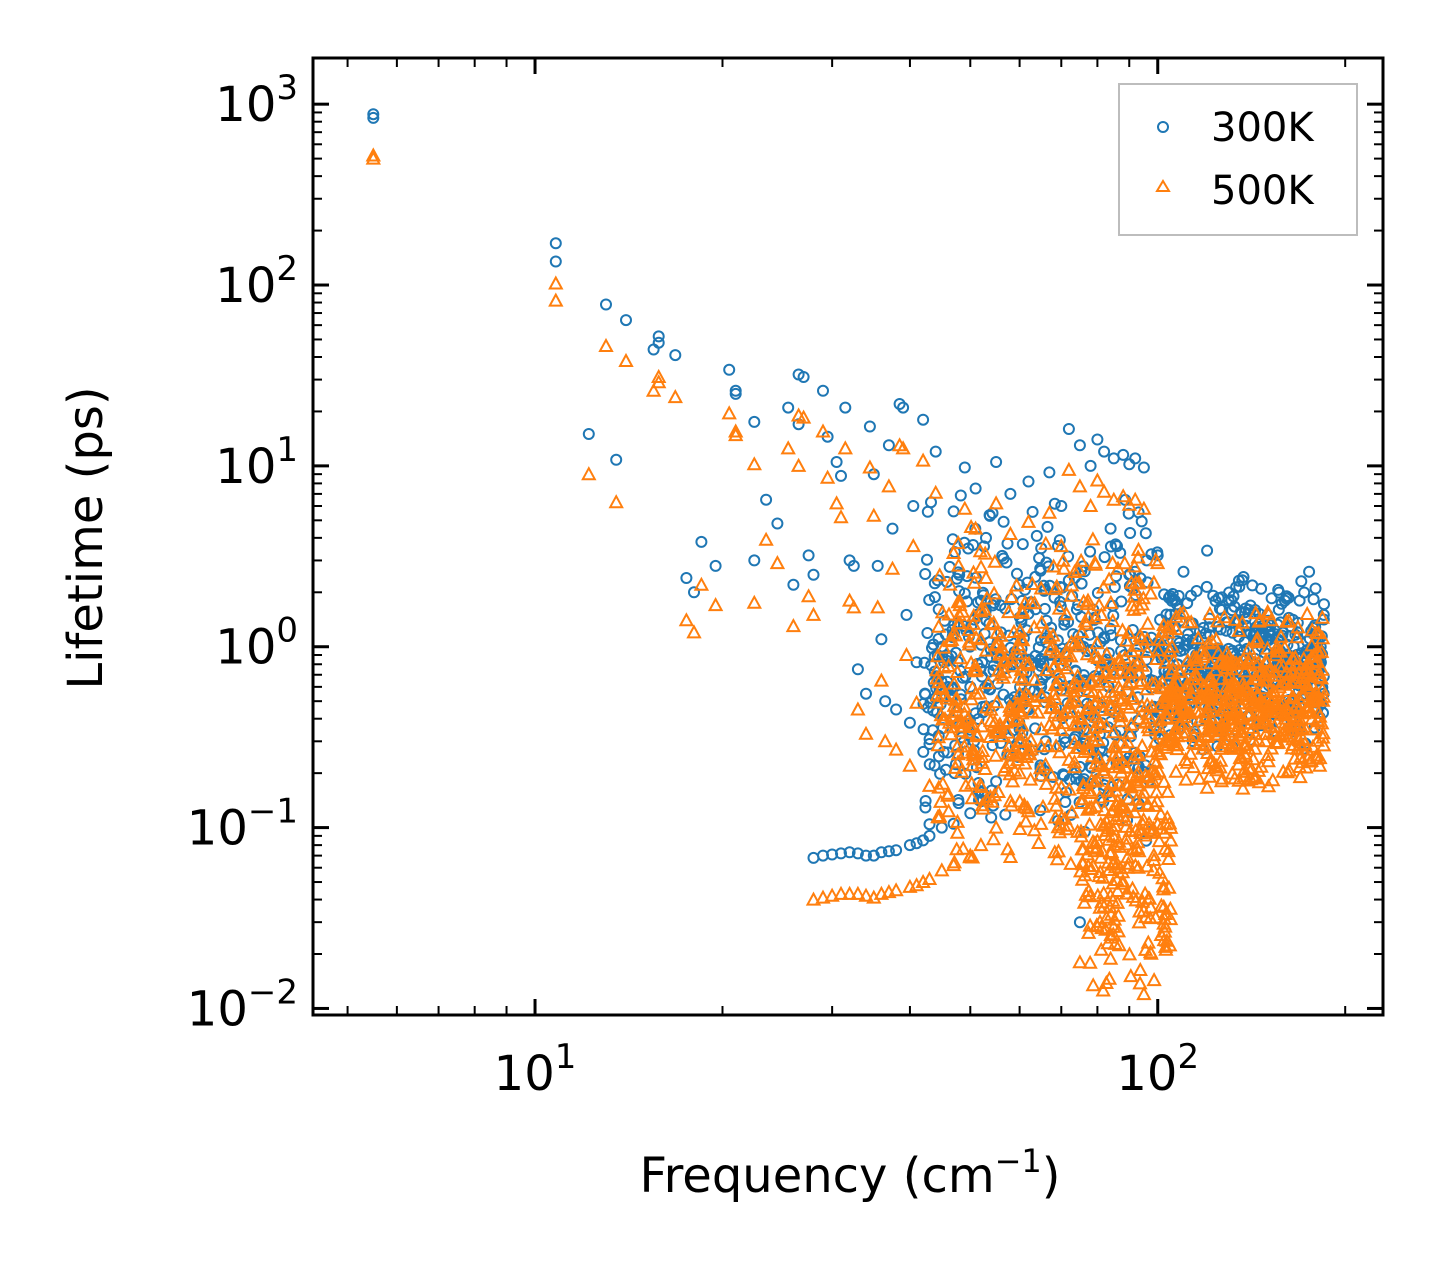  What do you see at coordinates (566, 1057) in the screenshot?
I see `x-tick-label-exponent: 1` at bounding box center [566, 1057].